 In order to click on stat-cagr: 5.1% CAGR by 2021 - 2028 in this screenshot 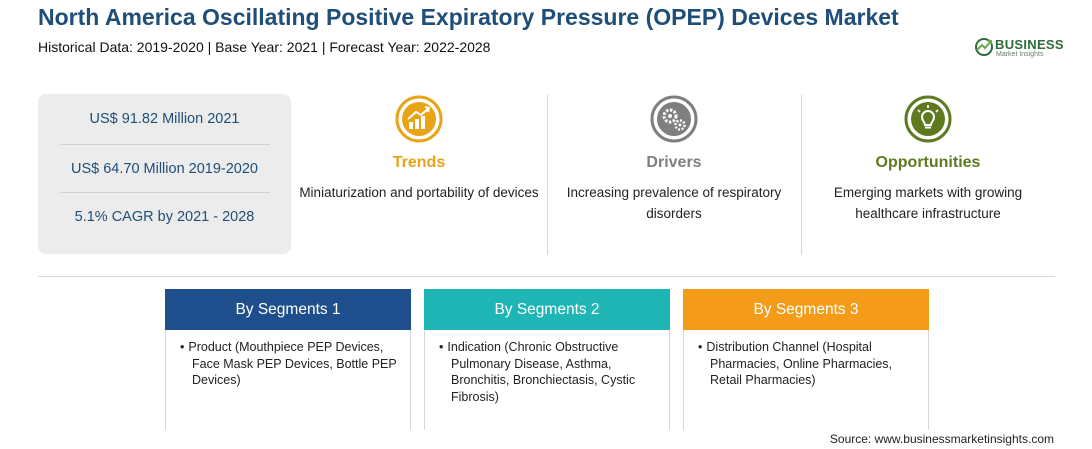, I will do `click(164, 217)`.